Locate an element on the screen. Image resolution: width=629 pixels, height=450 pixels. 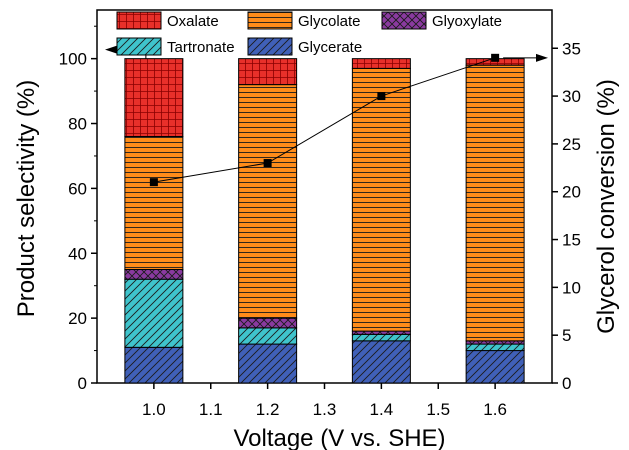
x-axis-title: Voltage (V vs. SHE) is located at coordinates (339, 437).